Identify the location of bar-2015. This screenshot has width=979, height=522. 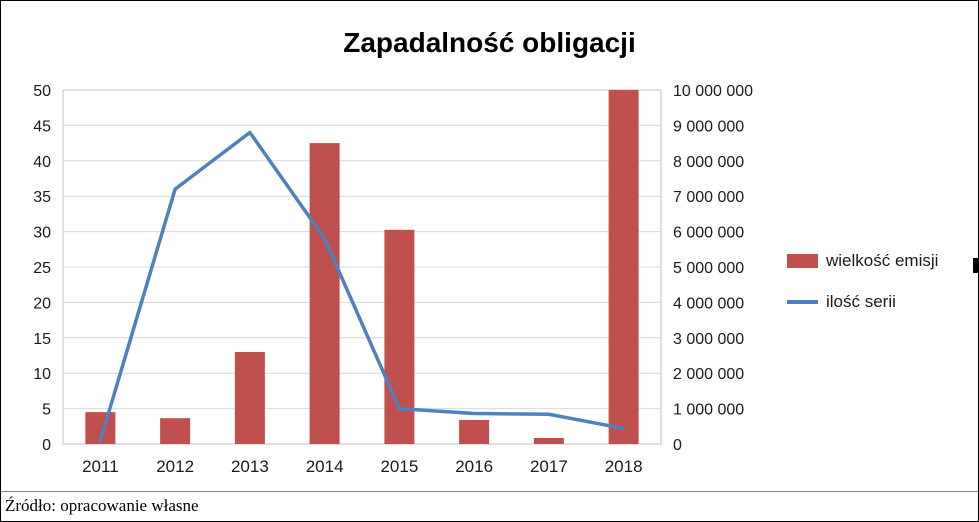
(399, 336).